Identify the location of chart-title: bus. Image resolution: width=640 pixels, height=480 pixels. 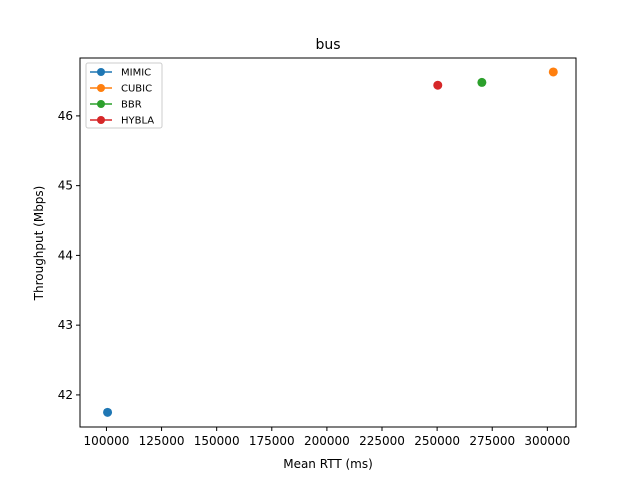
(327, 45).